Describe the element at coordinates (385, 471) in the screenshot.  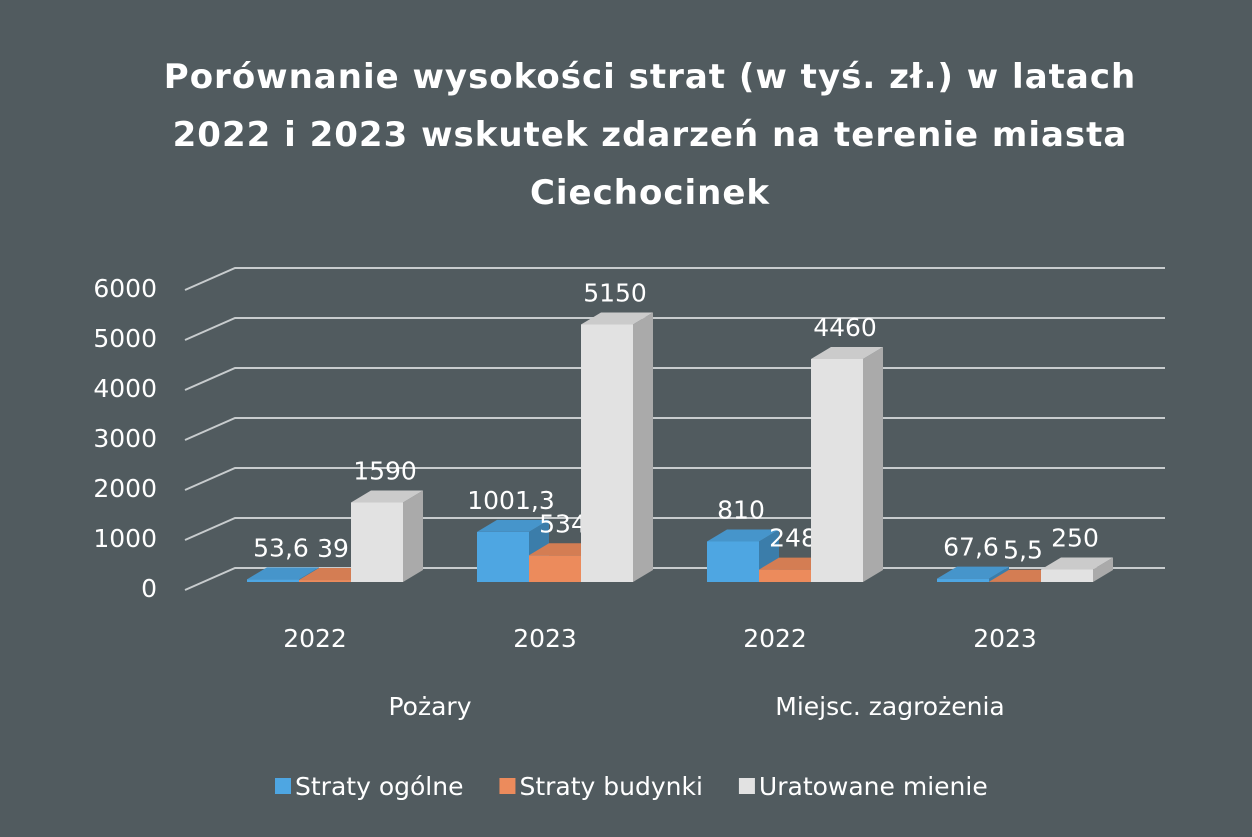
I see `data-label: 1590` at that location.